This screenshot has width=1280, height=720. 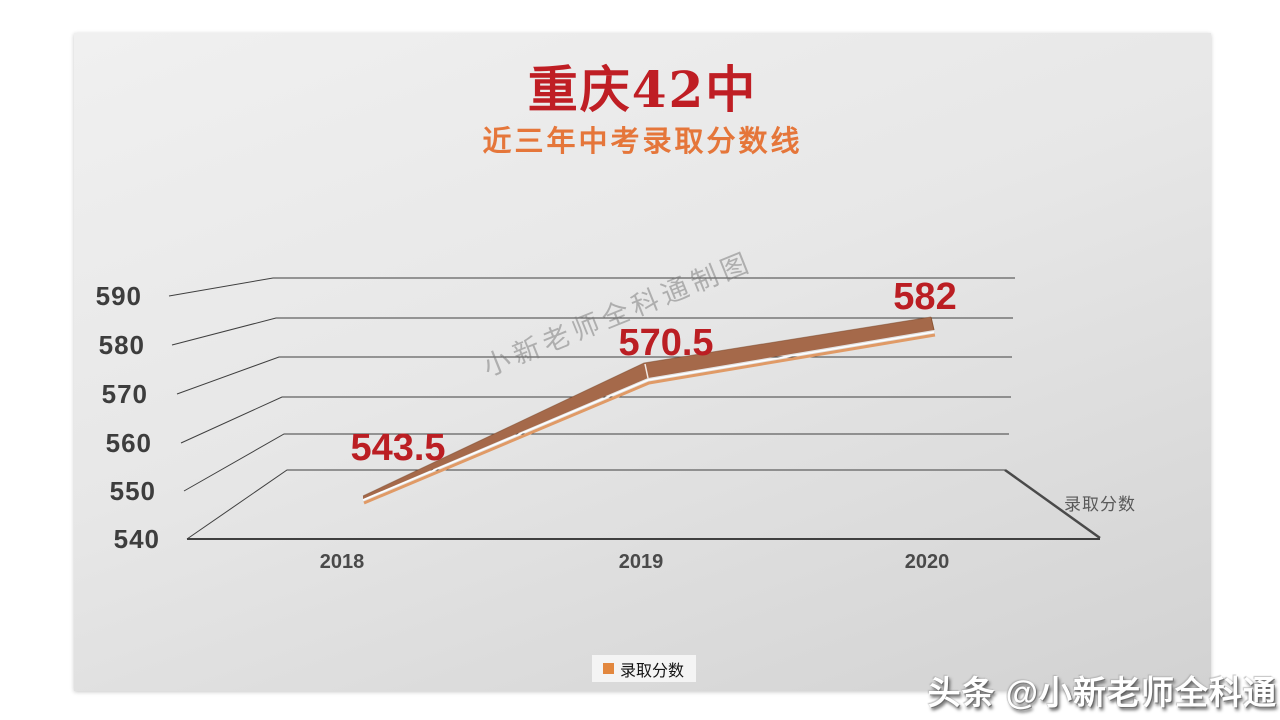 What do you see at coordinates (398, 448) in the screenshot?
I see `data-label-2018: 543.5` at bounding box center [398, 448].